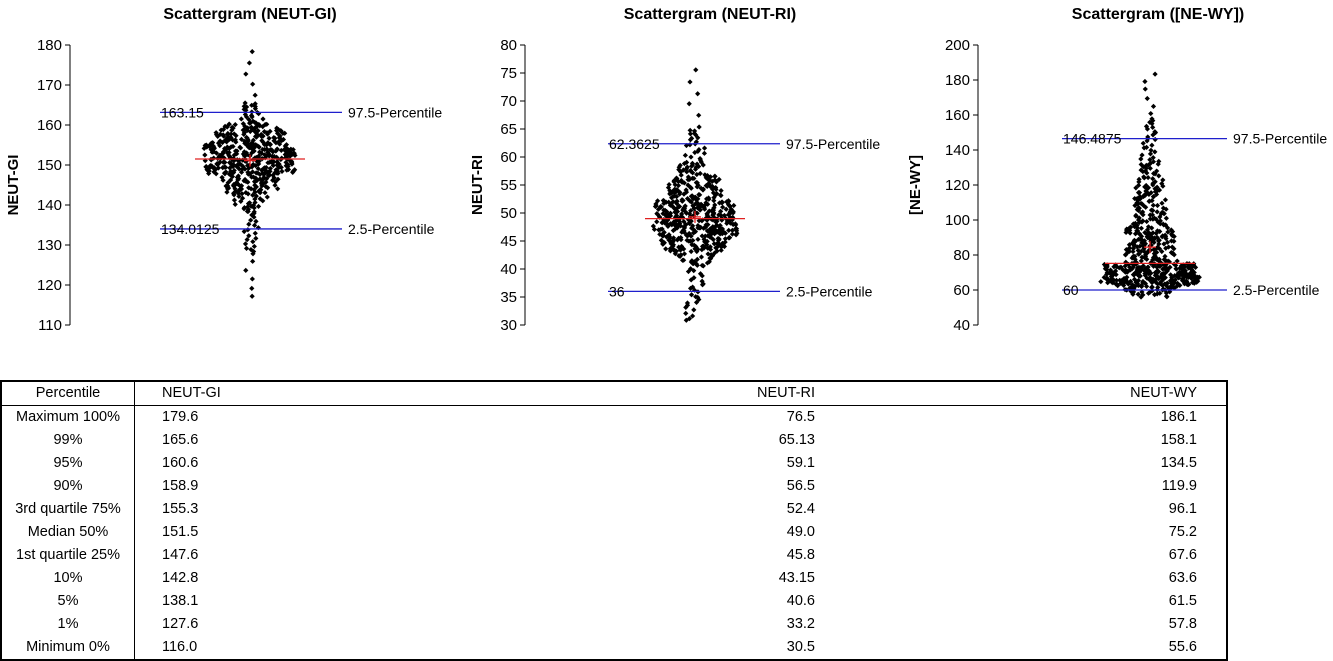  What do you see at coordinates (1158, 14) in the screenshot?
I see `chart-title: Scattergram ([NE-WY])` at bounding box center [1158, 14].